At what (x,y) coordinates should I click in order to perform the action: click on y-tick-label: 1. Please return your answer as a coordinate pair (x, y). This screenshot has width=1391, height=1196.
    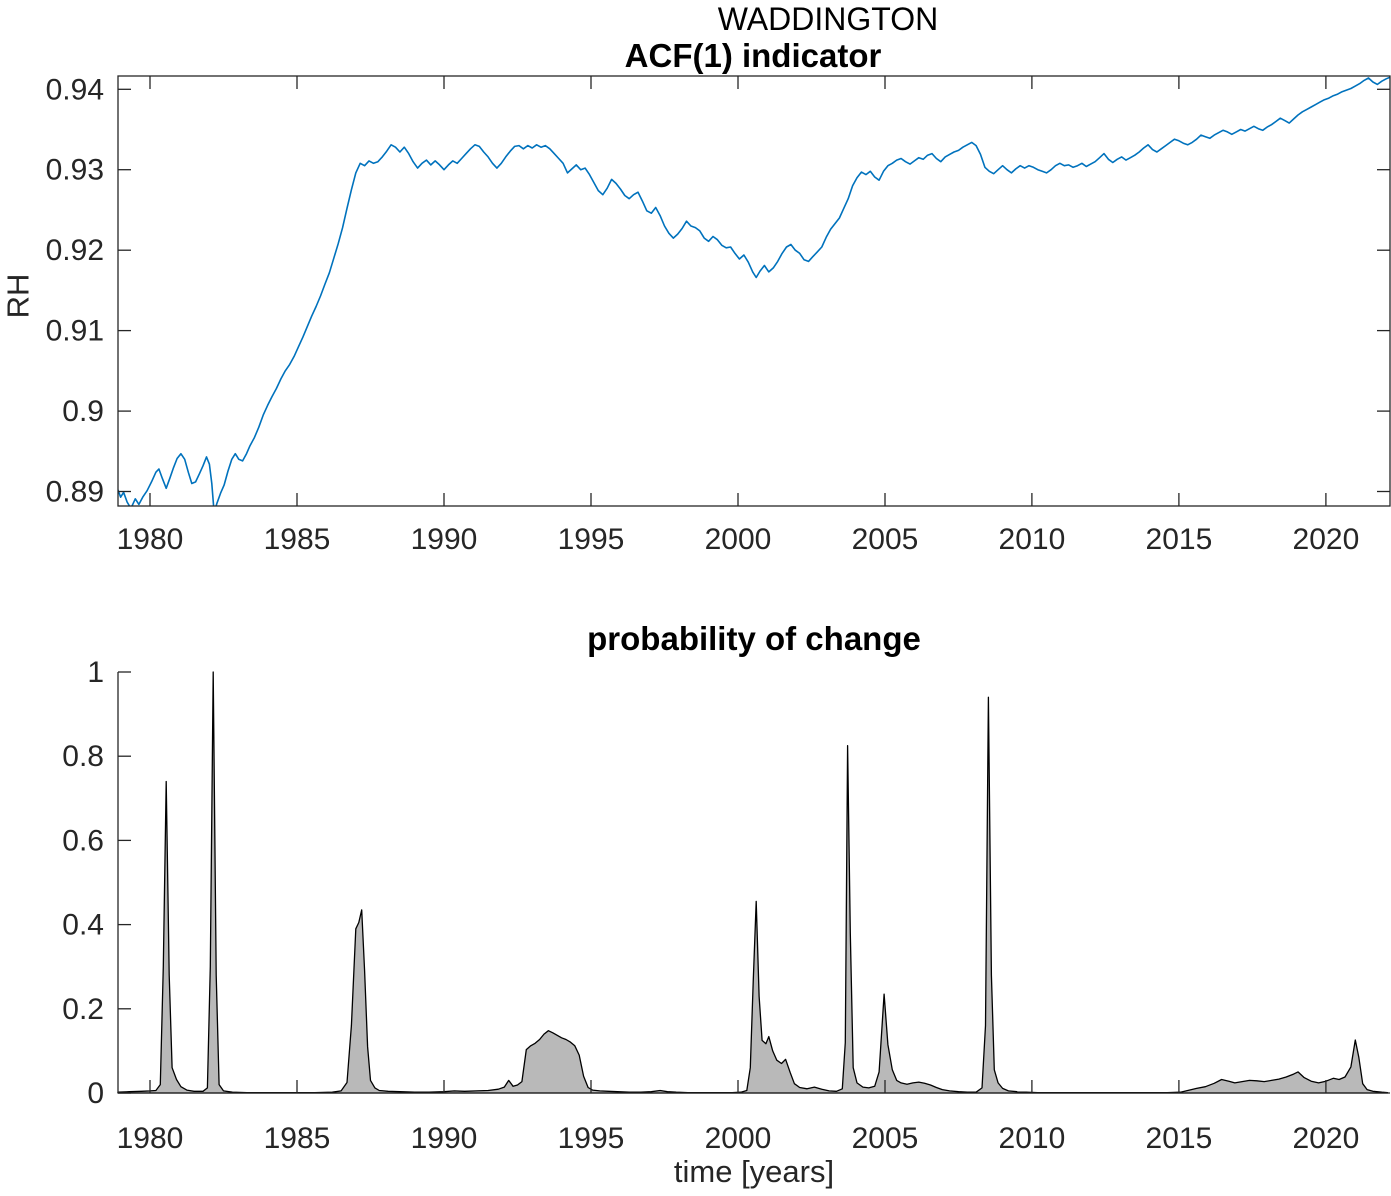
    Looking at the image, I should click on (95, 672).